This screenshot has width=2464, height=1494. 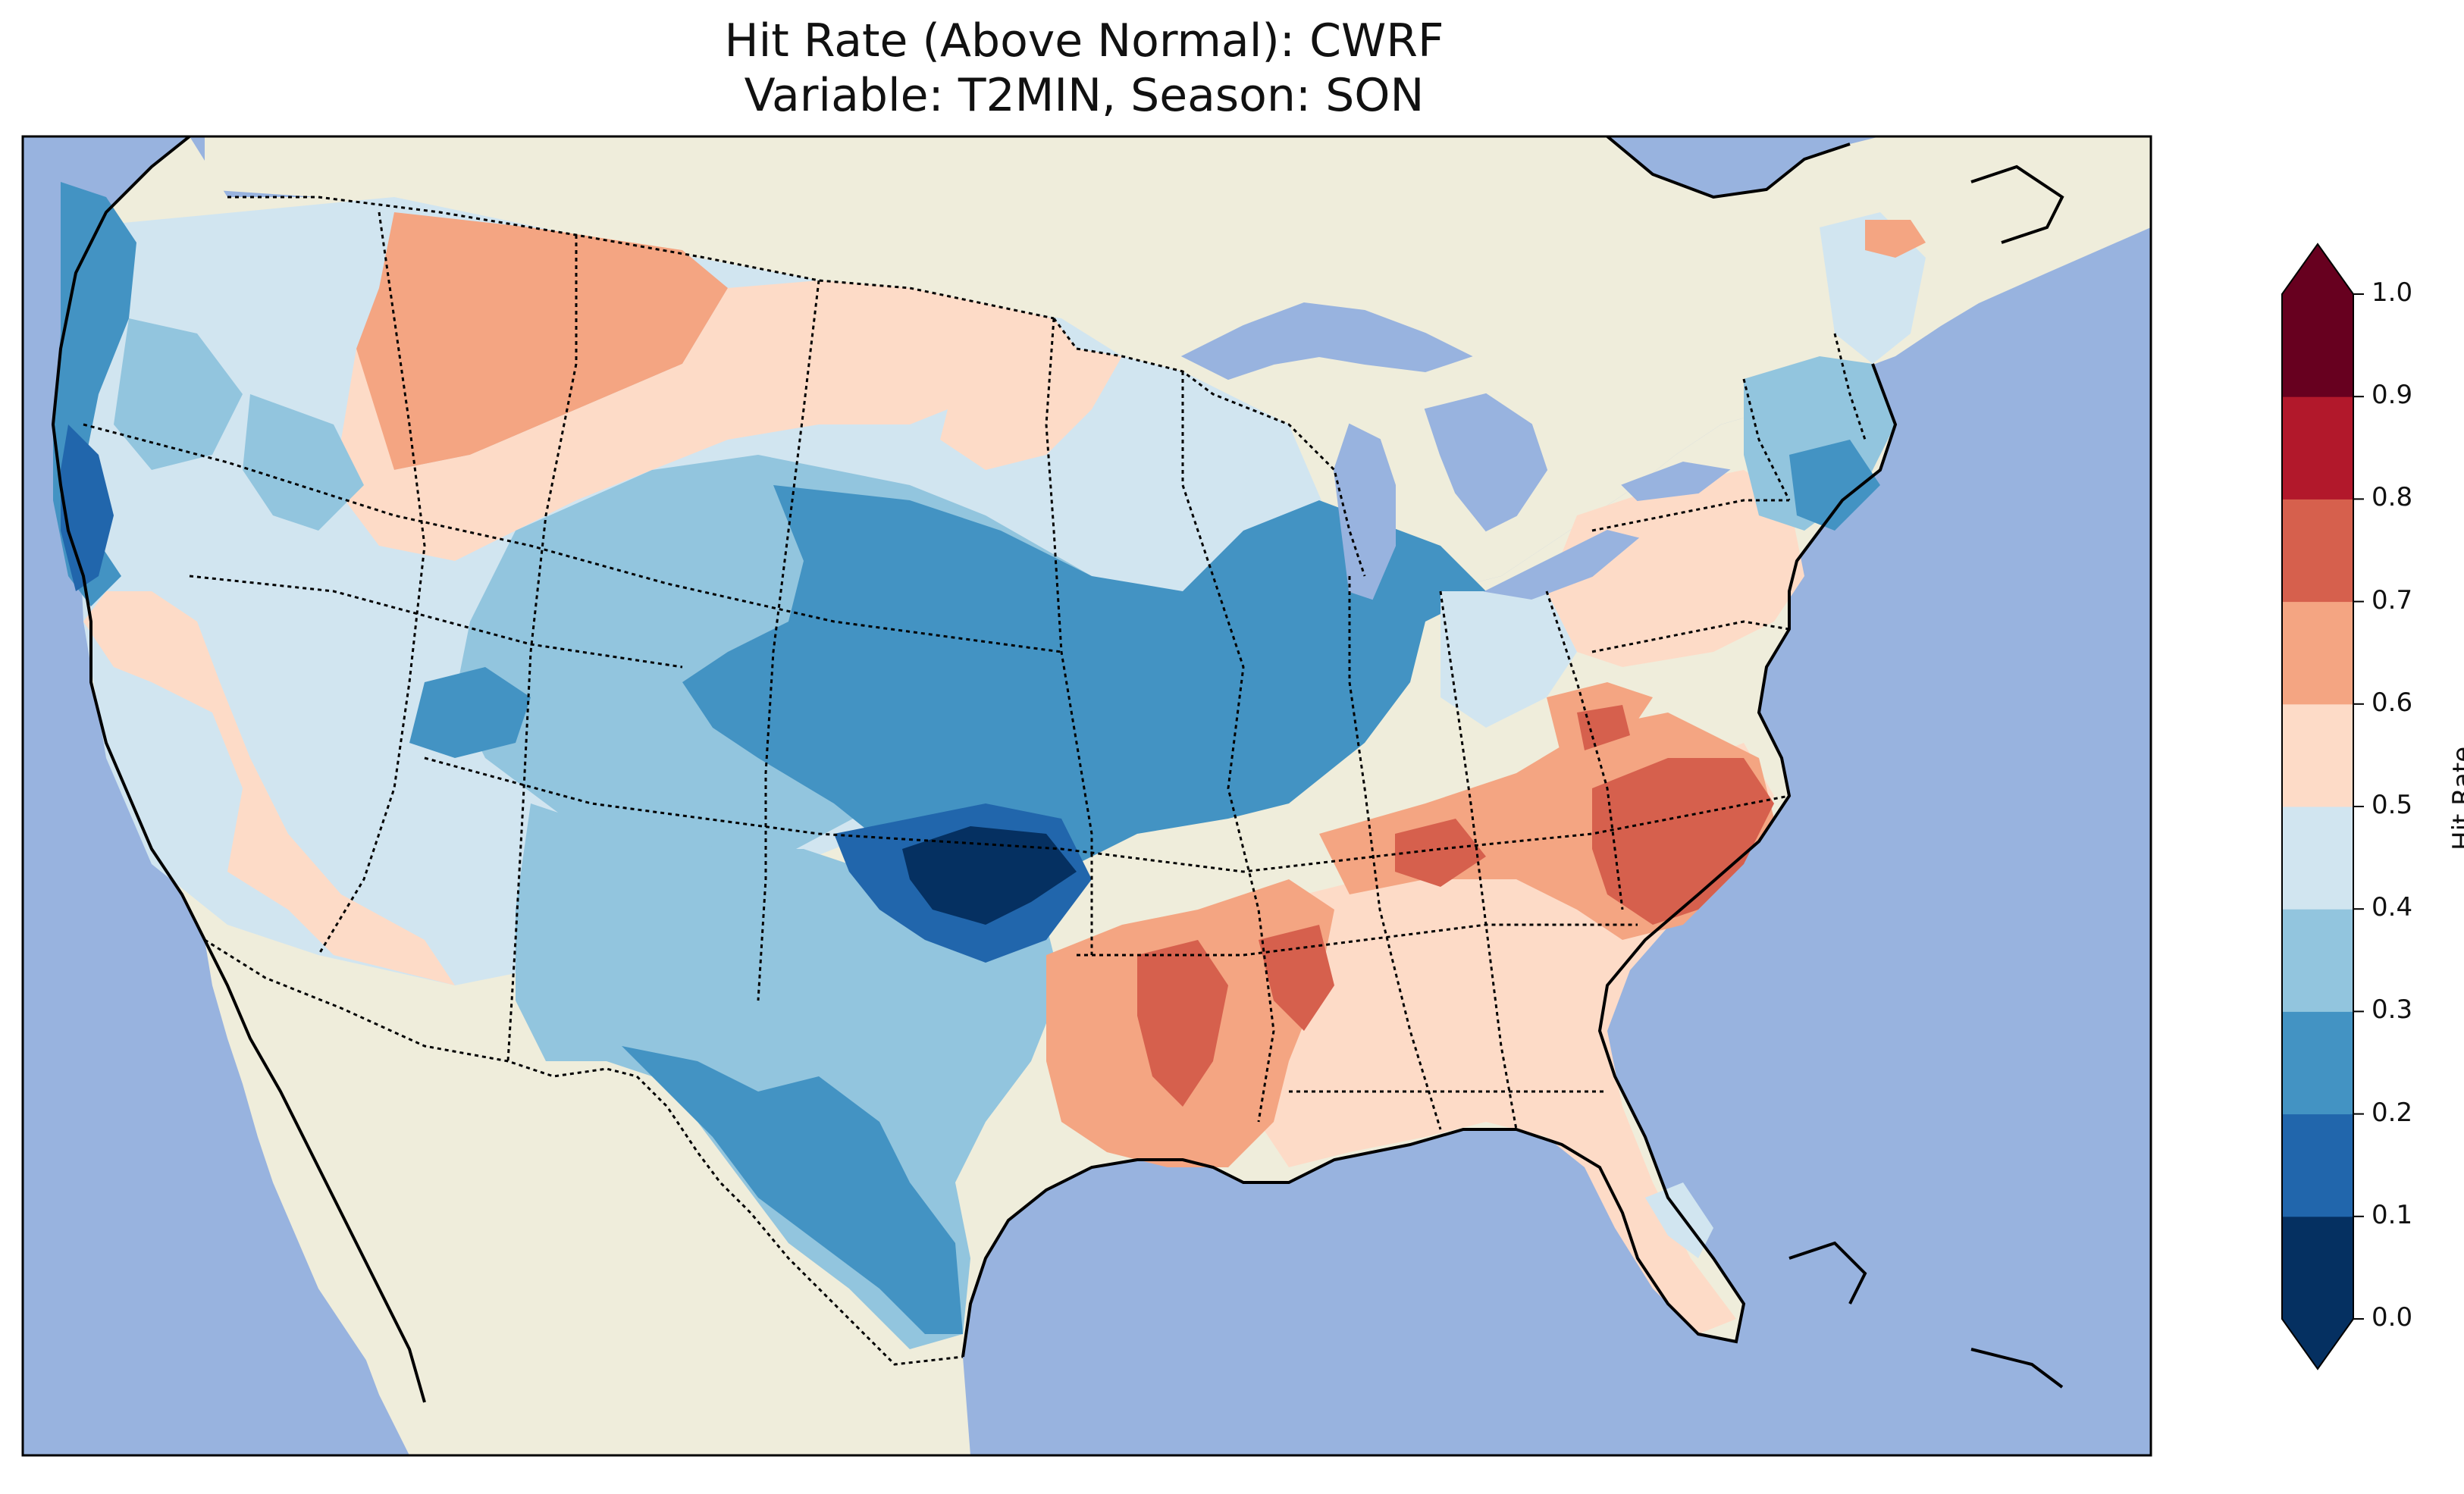 What do you see at coordinates (2392, 1214) in the screenshot?
I see `colorbar-tick-label: 0.1` at bounding box center [2392, 1214].